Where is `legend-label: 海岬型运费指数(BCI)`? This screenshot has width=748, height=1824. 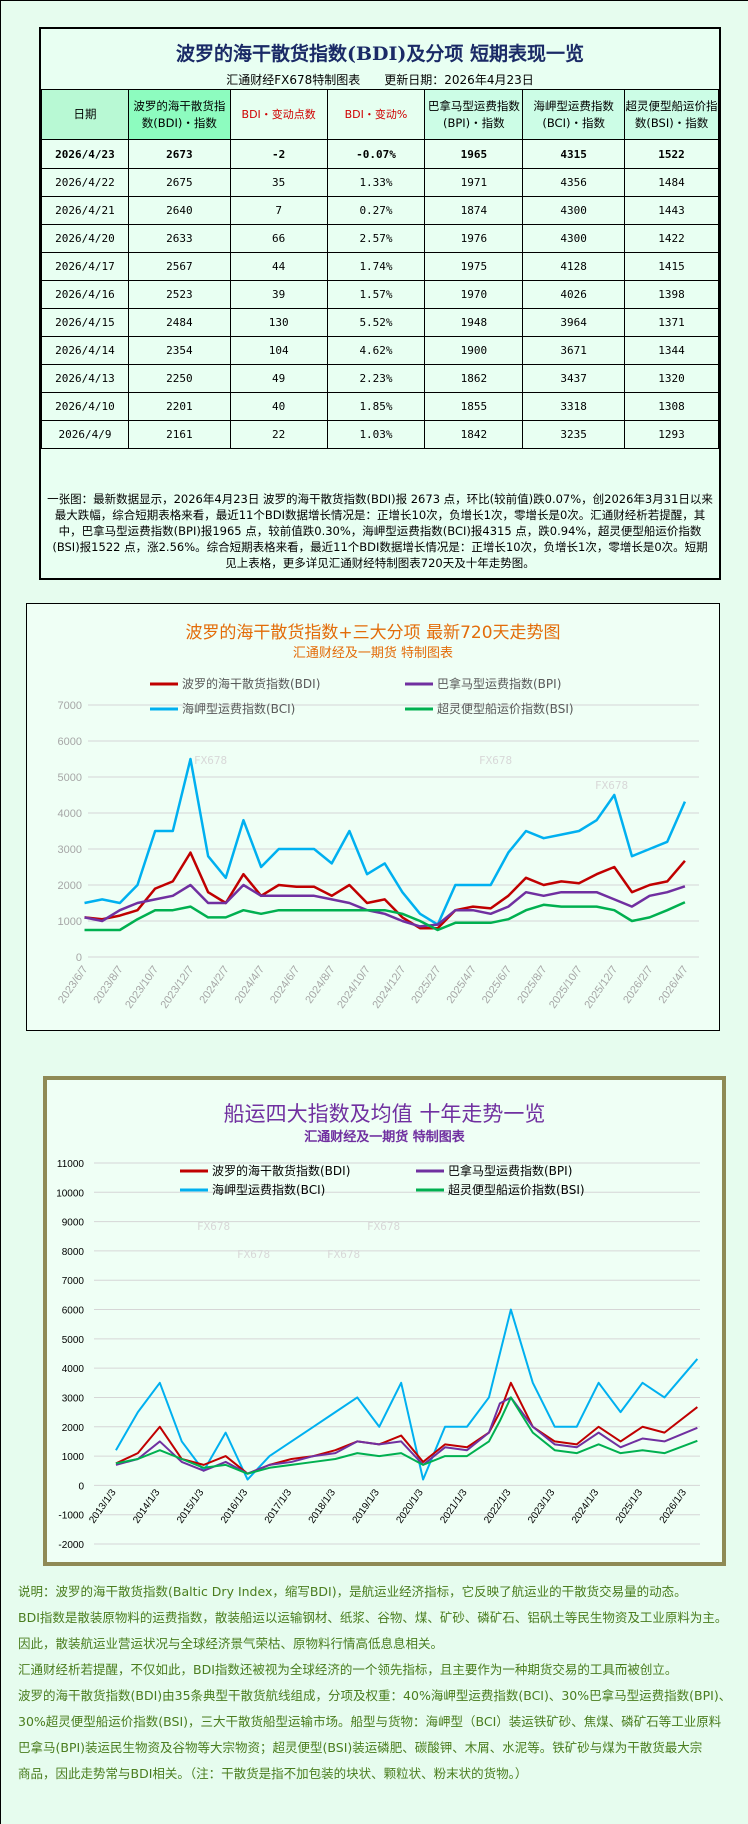 legend-label: 海岬型运费指数(BCI) is located at coordinates (268, 1189).